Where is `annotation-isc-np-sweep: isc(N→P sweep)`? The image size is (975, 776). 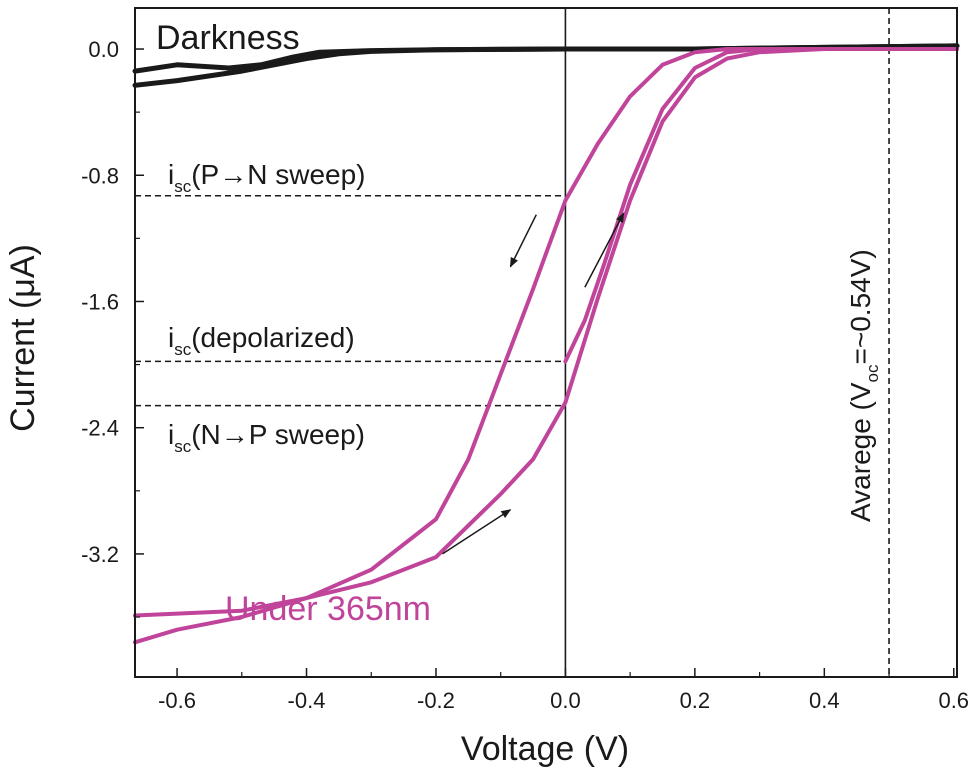
annotation-isc-np-sweep: isc(N→P sweep) is located at coordinates (266, 437).